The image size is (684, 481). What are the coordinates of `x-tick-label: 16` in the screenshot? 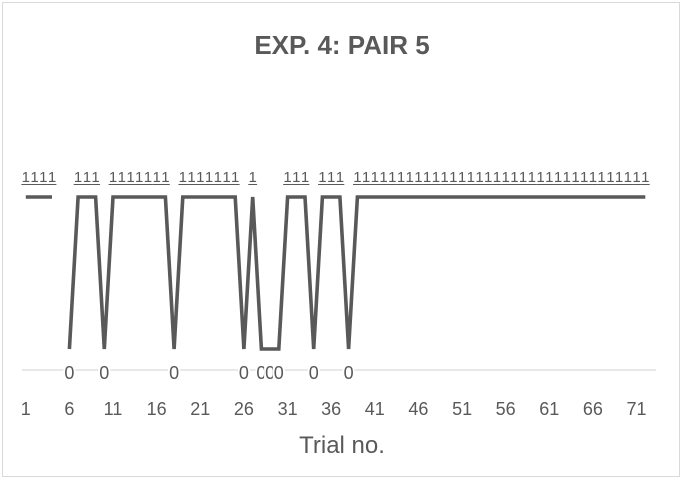 It's located at (157, 409).